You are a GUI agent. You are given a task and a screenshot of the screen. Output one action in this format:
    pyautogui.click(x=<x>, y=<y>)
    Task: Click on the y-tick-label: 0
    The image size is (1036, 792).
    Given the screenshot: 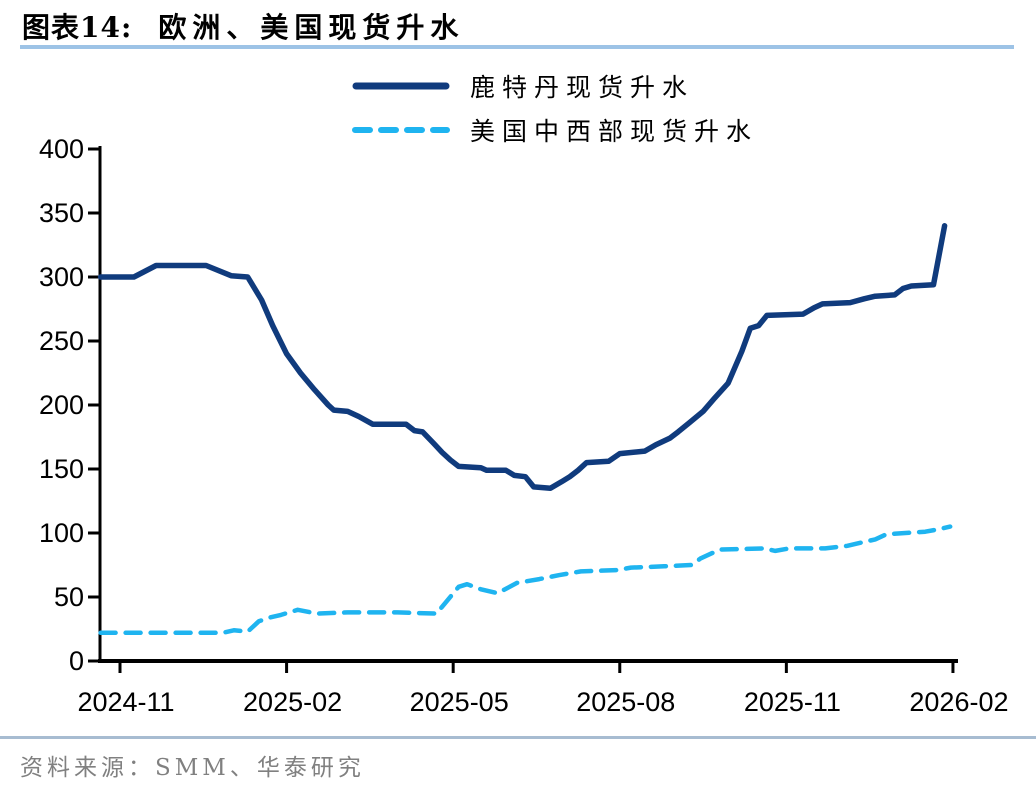 What is the action you would take?
    pyautogui.click(x=76, y=661)
    